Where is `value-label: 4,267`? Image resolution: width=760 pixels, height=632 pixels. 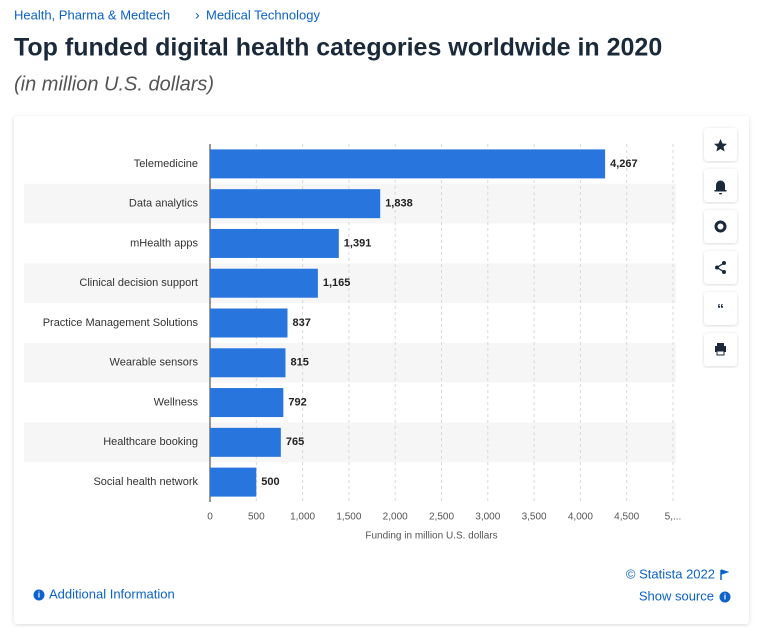
value-label: 4,267 is located at coordinates (624, 164).